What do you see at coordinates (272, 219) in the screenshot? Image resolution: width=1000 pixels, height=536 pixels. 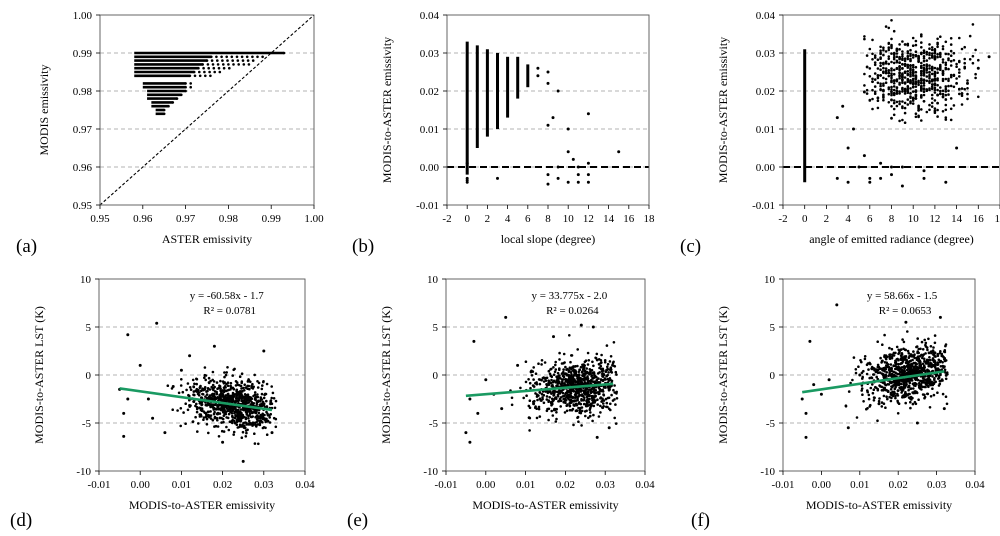 I see `x-tick-label: 0.99` at bounding box center [272, 219].